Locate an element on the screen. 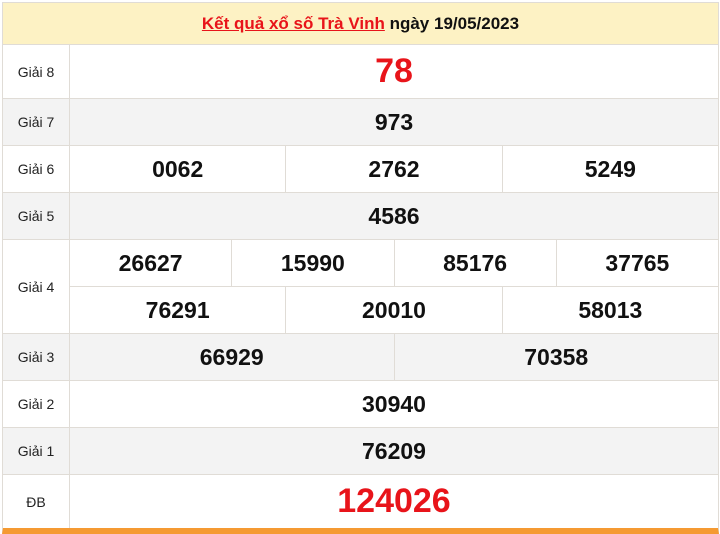  prize-label: Giải 2 is located at coordinates (36, 404).